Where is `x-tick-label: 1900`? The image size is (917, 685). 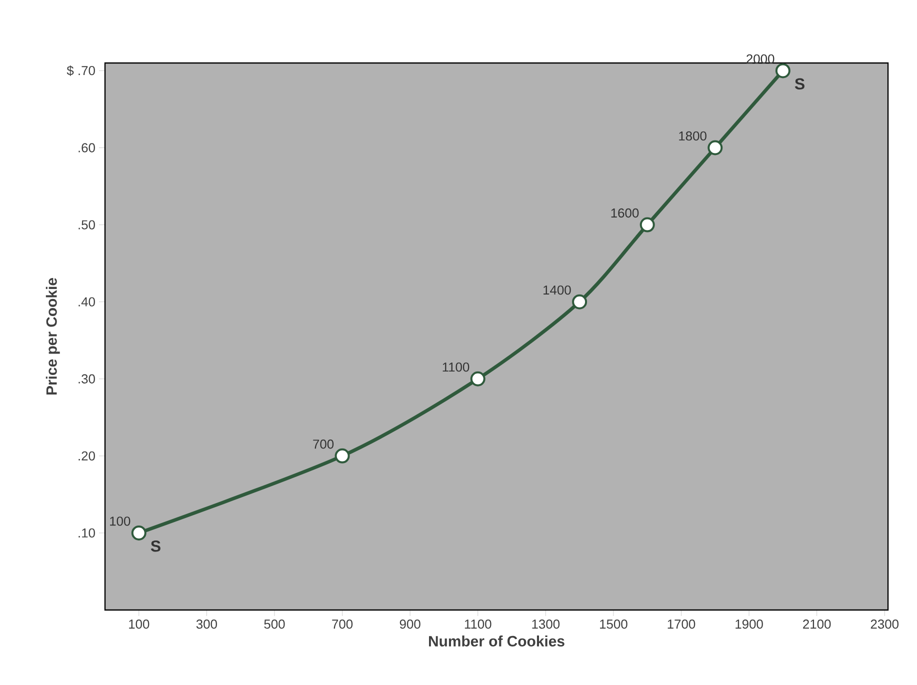
x-tick-label: 1900 is located at coordinates (749, 624).